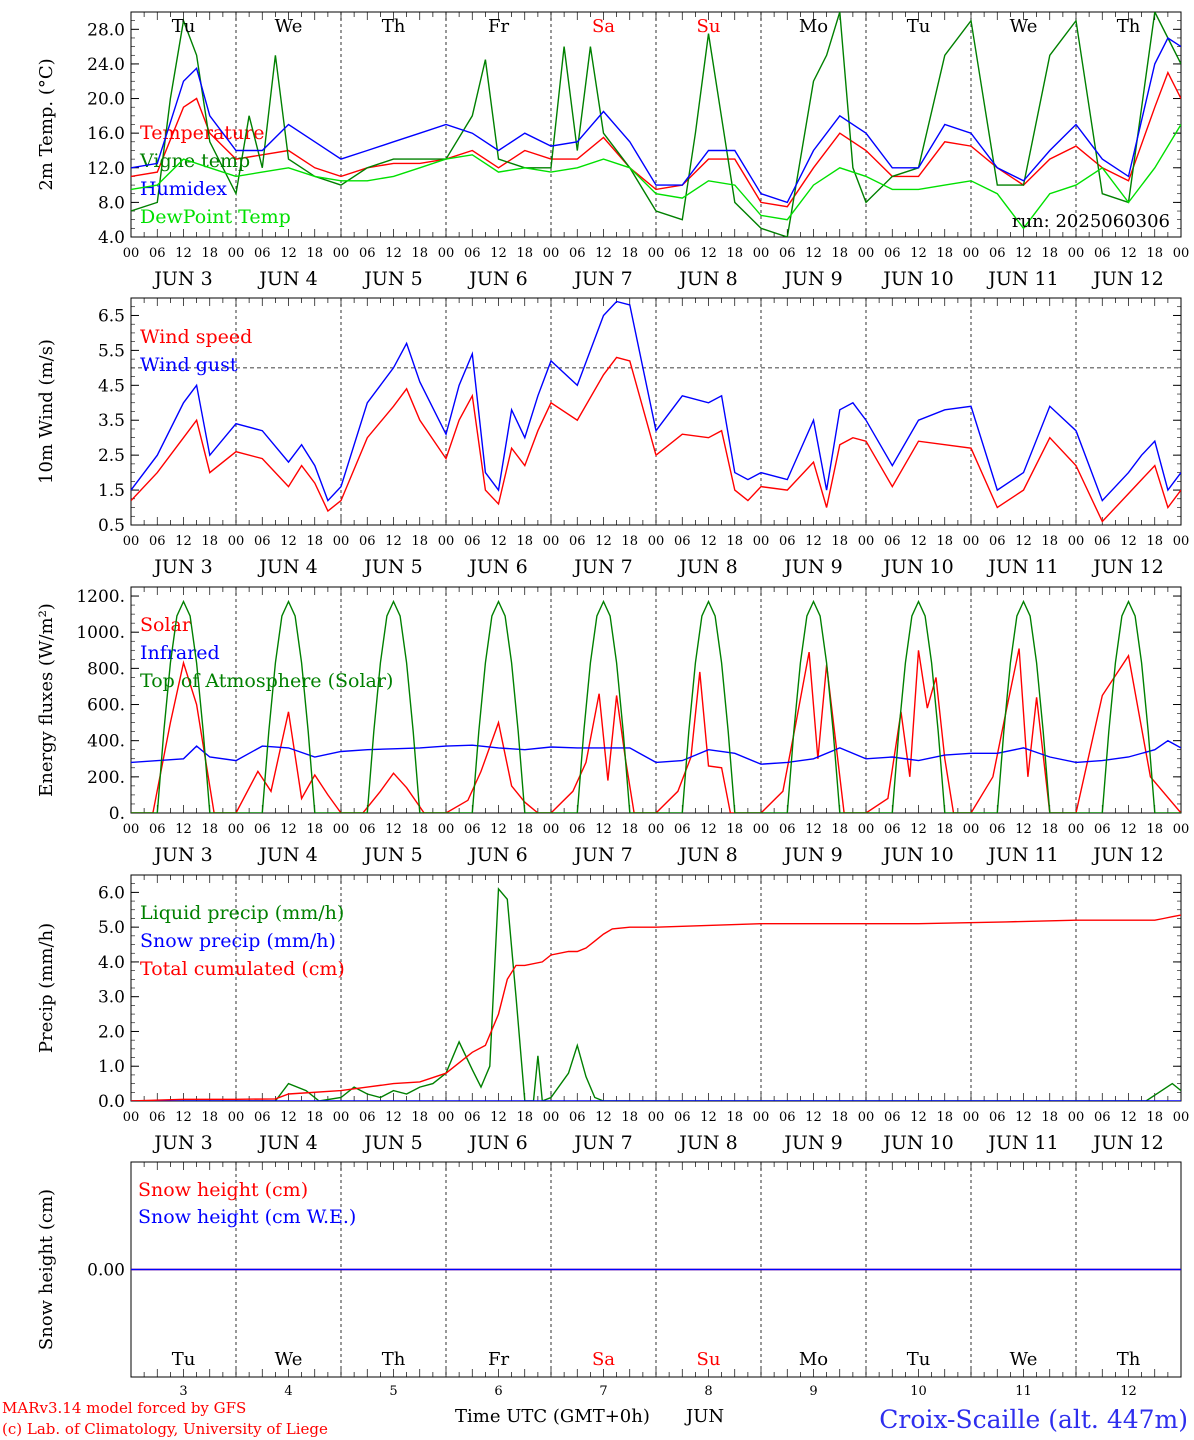  What do you see at coordinates (603, 1391) in the screenshot?
I see `date-number: 7` at bounding box center [603, 1391].